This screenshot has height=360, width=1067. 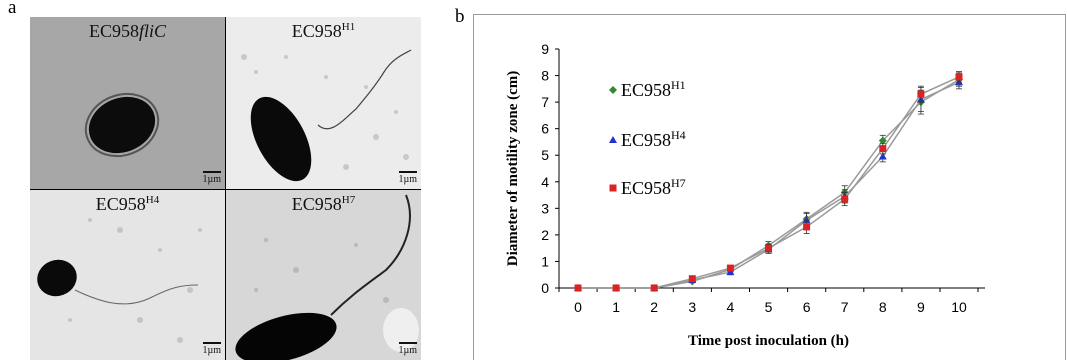 What do you see at coordinates (127, 204) in the screenshot?
I see `micrograph-label: EC958H4` at bounding box center [127, 204].